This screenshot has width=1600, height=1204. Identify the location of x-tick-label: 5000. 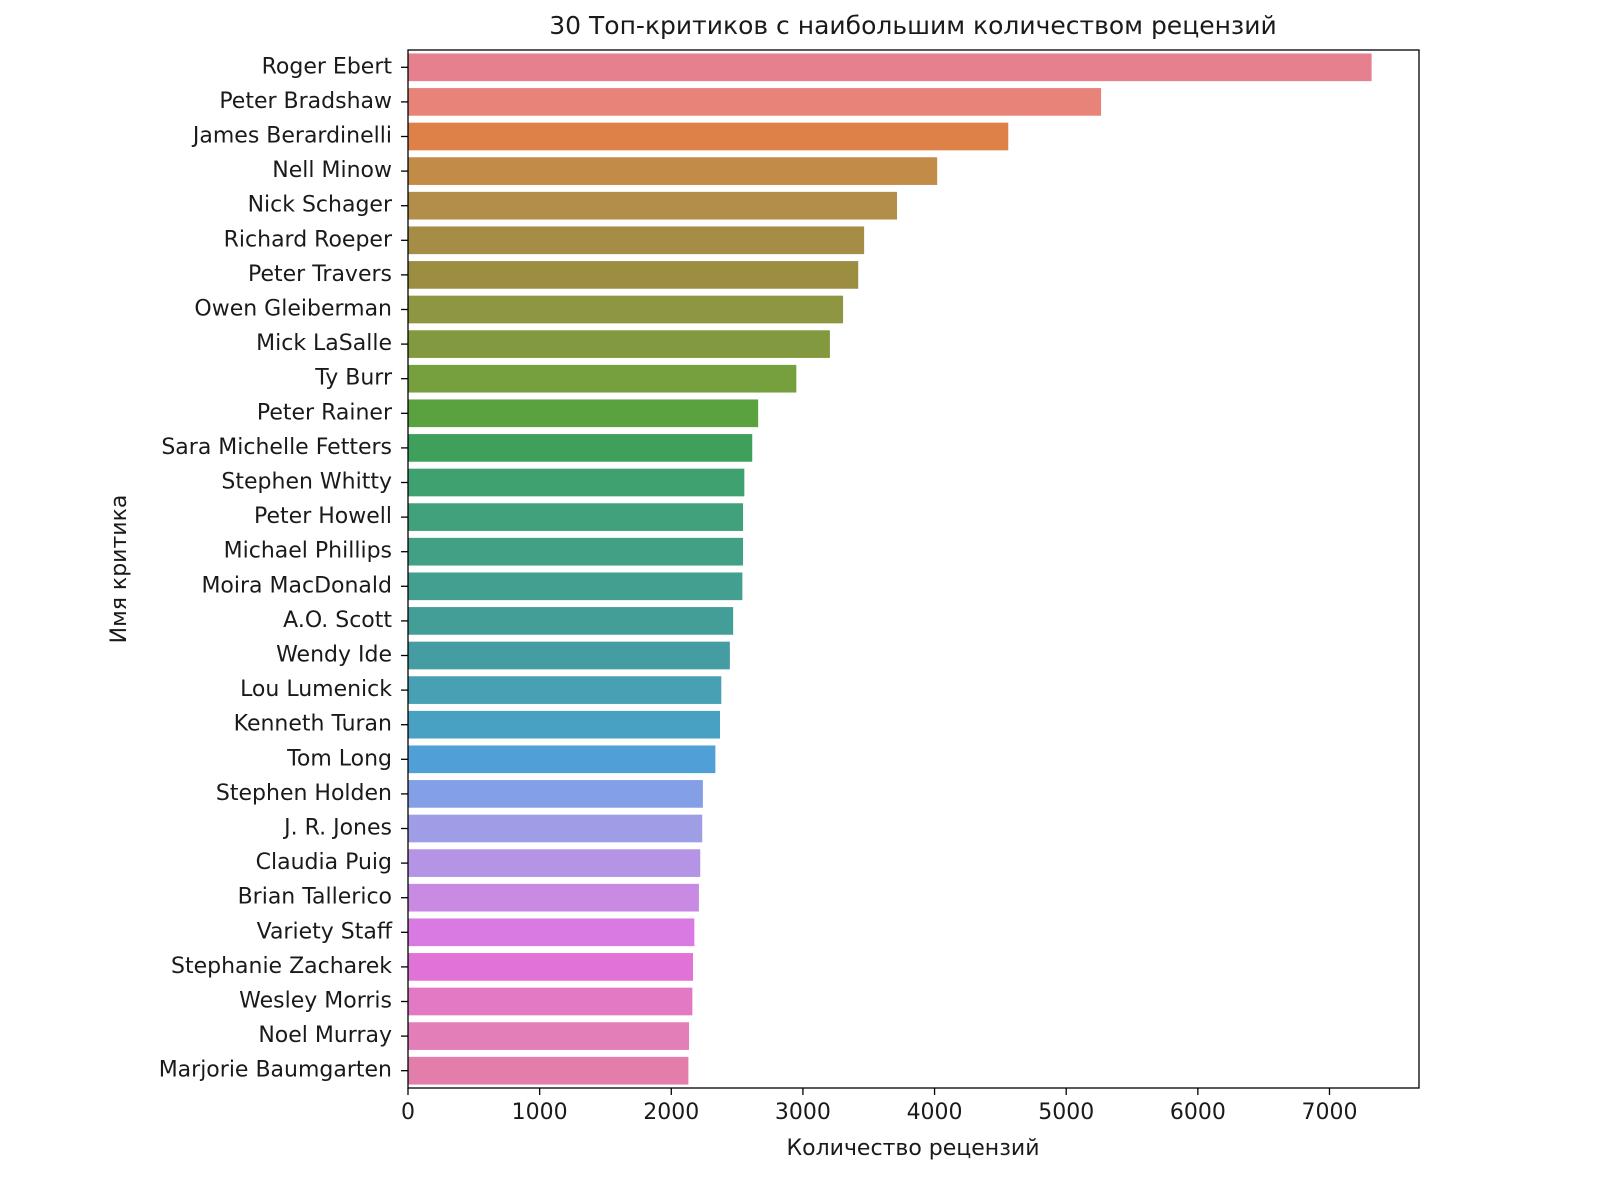
(1066, 1112).